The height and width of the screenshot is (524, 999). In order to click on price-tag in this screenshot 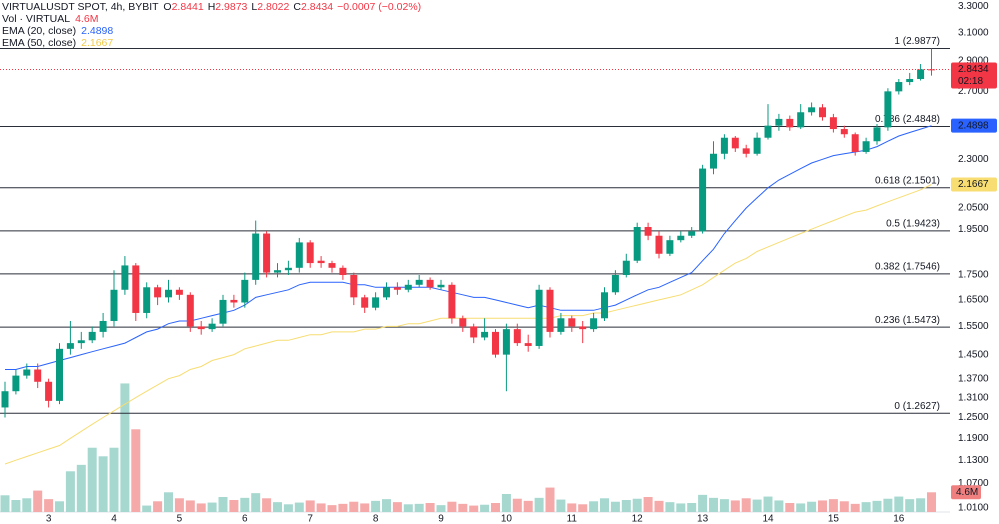, I will do `click(974, 75)`.